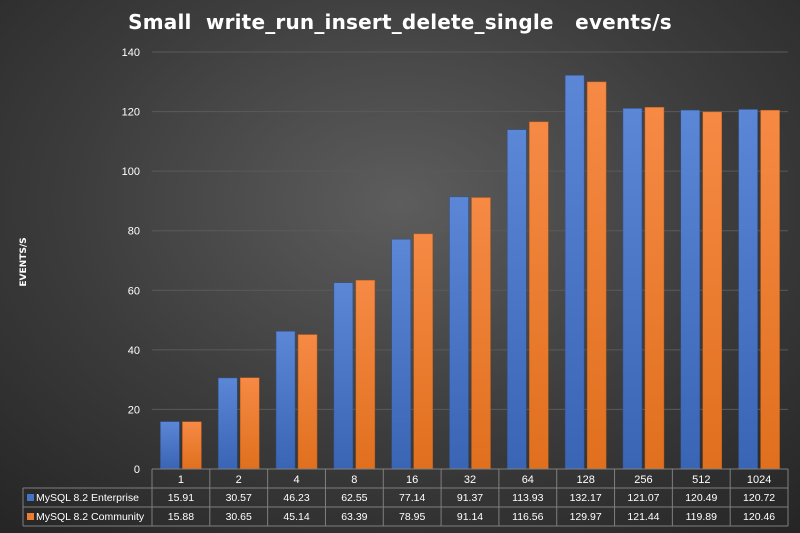  Describe the element at coordinates (701, 517) in the screenshot. I see `data-table-value: 119.89` at that location.